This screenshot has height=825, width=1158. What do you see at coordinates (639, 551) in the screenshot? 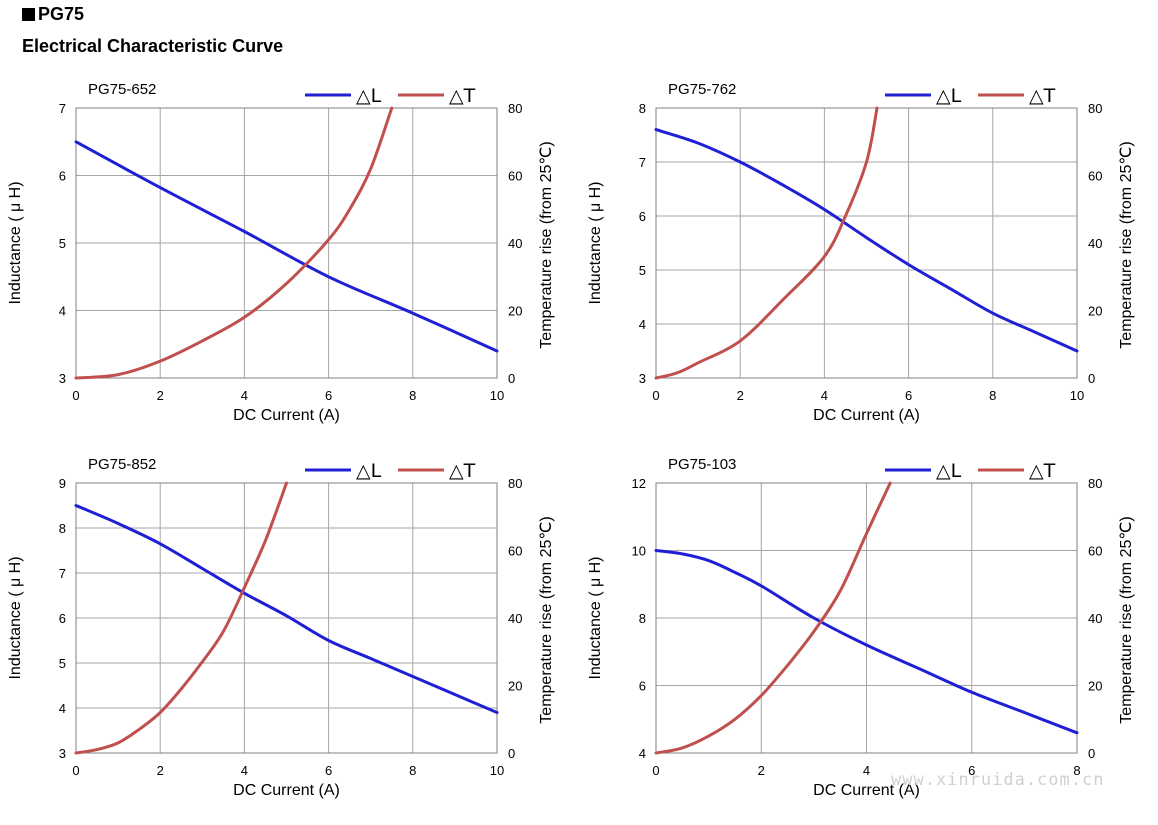
I see `y-tick-label: 10` at bounding box center [639, 551].